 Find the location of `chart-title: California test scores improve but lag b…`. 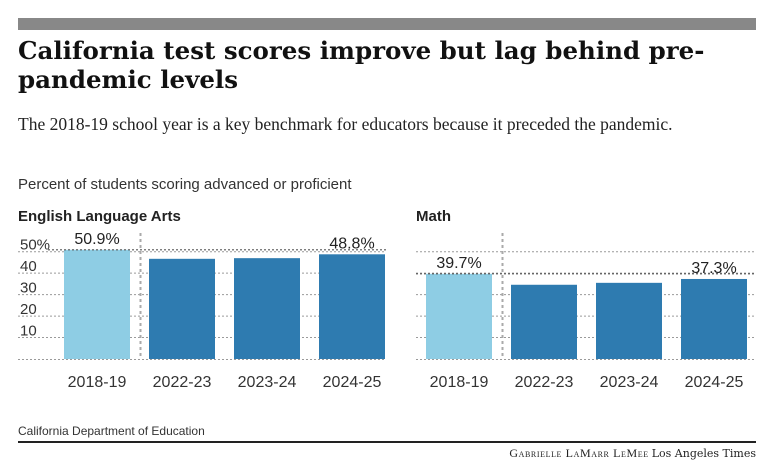

chart-title: California test scores improve but lag b… is located at coordinates (361, 65).